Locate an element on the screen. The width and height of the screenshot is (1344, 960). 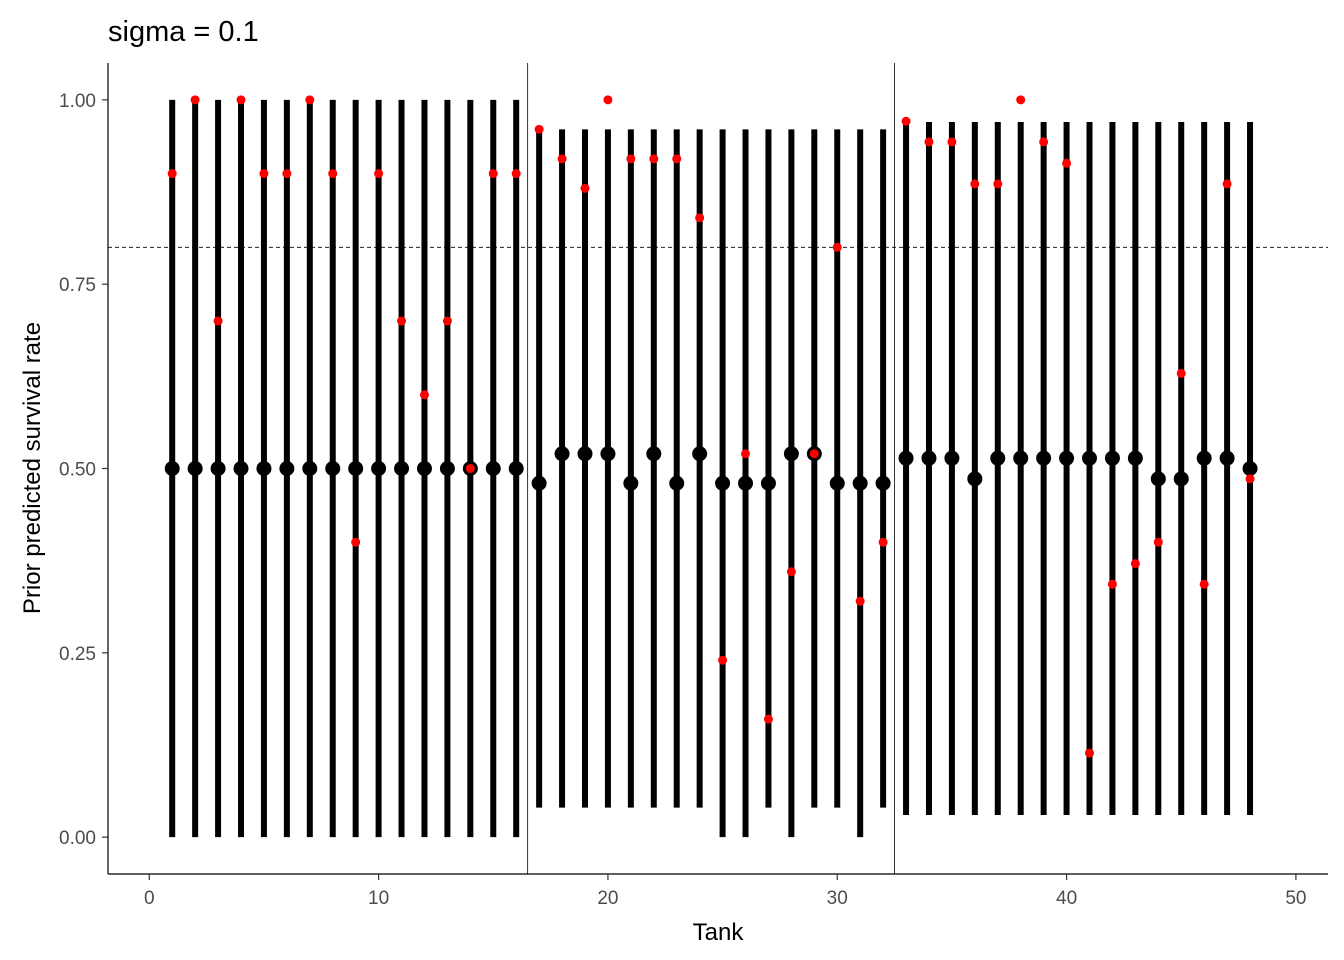
x-tick-label: 30 is located at coordinates (837, 898).